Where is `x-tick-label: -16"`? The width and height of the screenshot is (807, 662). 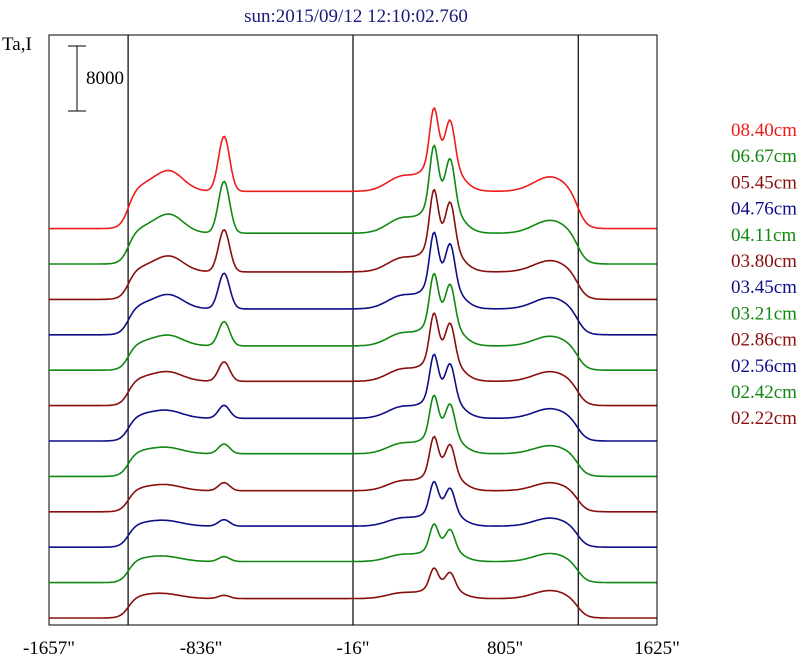
x-tick-label: -16" is located at coordinates (352, 648).